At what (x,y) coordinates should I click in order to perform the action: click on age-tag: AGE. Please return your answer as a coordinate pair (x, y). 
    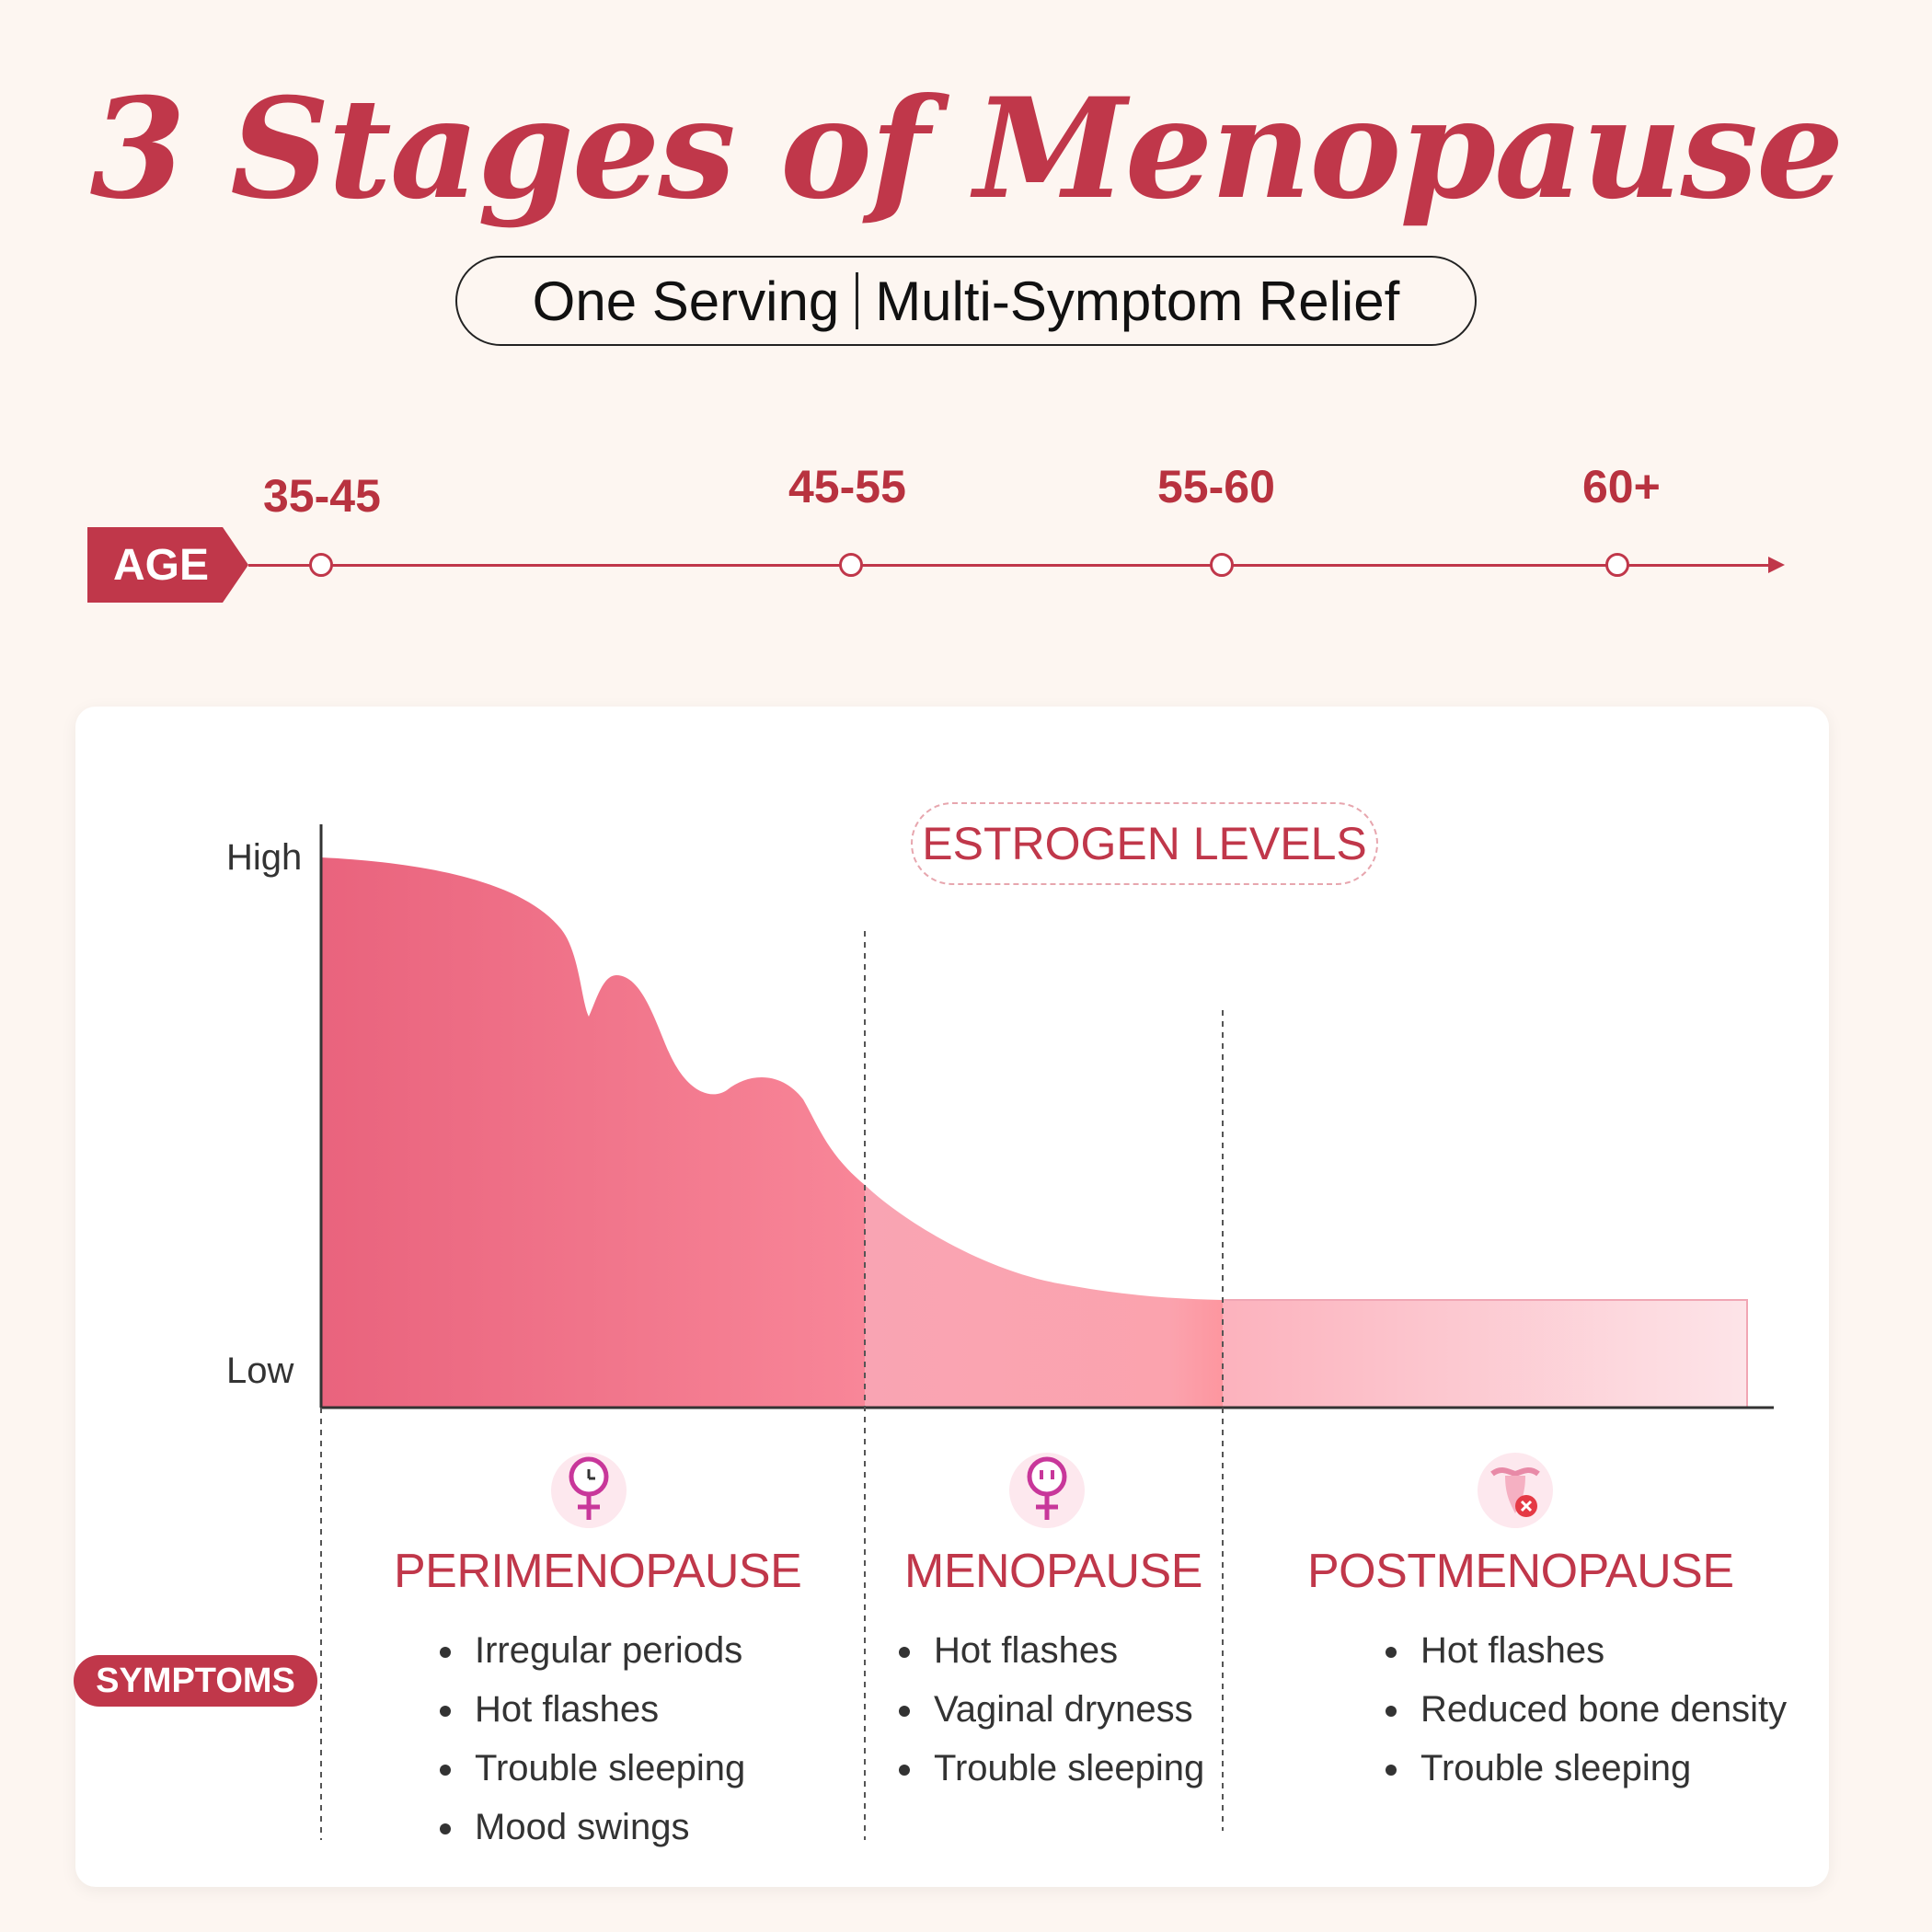
    Looking at the image, I should click on (167, 565).